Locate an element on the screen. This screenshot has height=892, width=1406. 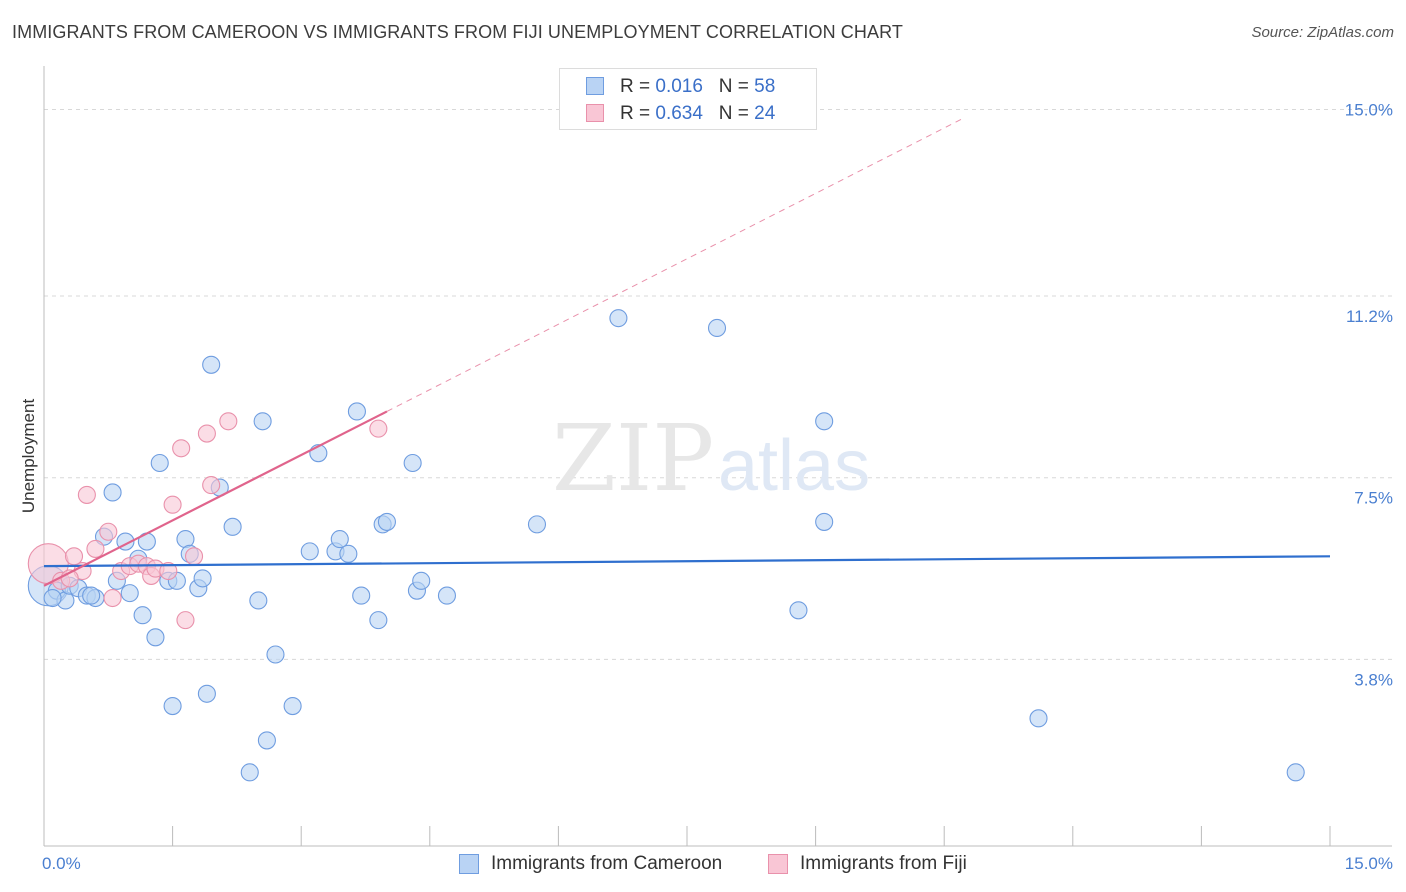
bottom-legend-label-cameroon: Immigrants from Cameroon is located at coordinates (607, 863).